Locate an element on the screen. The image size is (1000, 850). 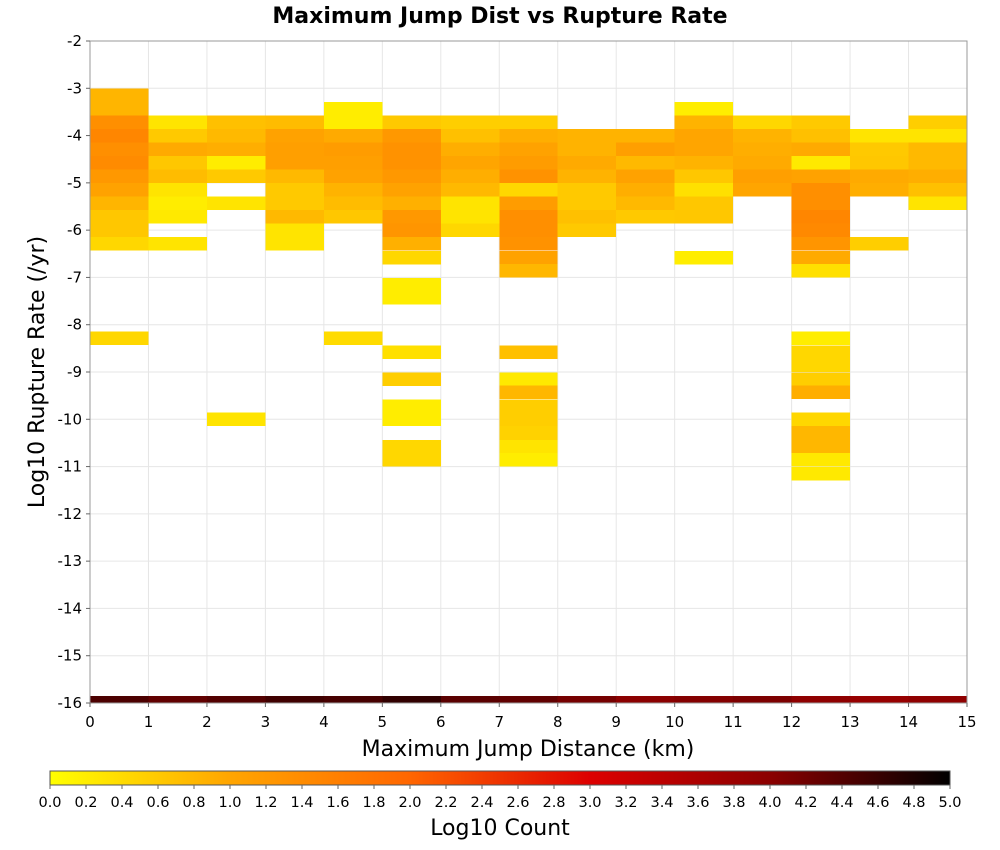
colorbar-tick-label: 2.8 is located at coordinates (553, 803).